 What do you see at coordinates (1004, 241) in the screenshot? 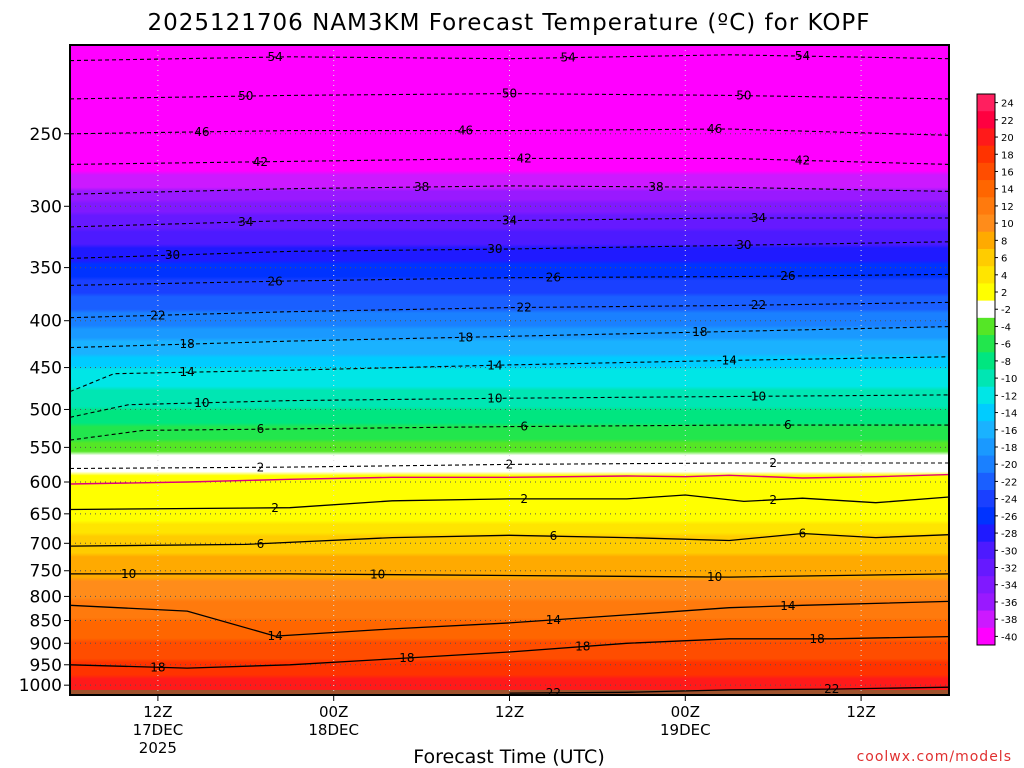
I see `colorbar-label: 8` at bounding box center [1004, 241].